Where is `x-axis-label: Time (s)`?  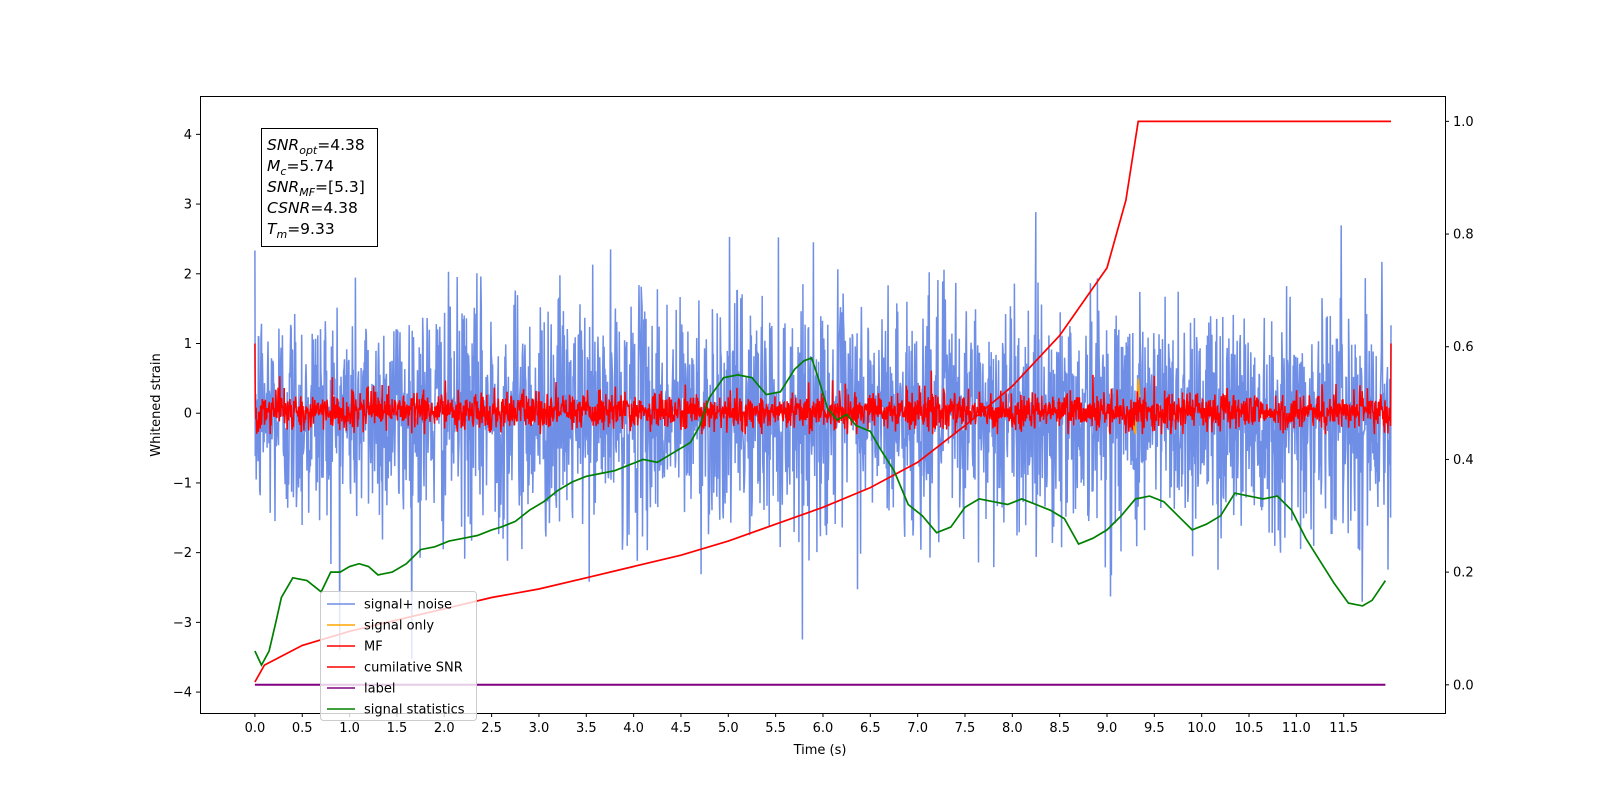 x-axis-label: Time (s) is located at coordinates (820, 750).